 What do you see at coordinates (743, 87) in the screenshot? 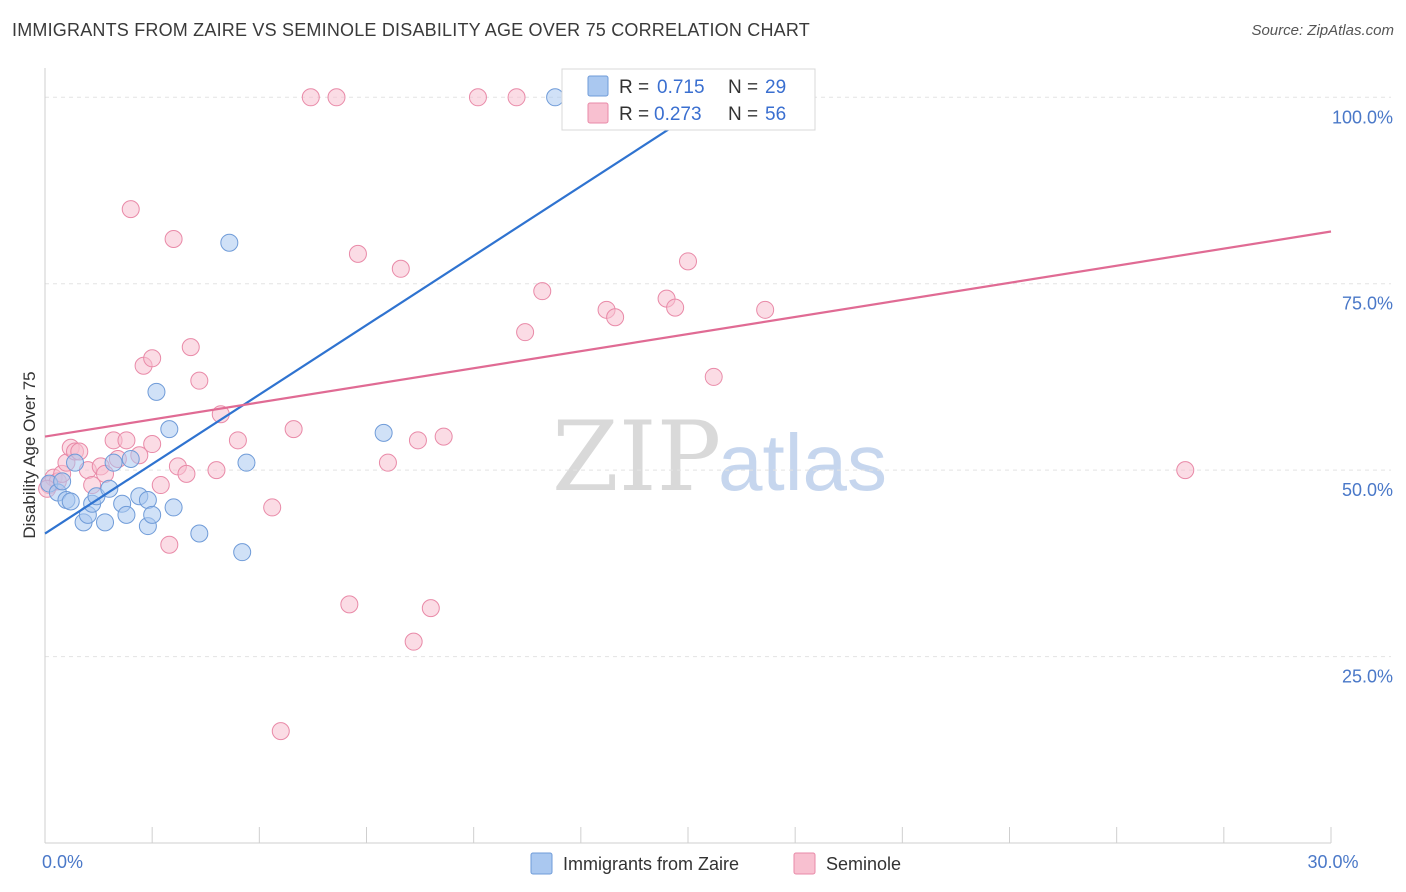
I see `stats-legend-n-label-zaire: N =` at bounding box center [743, 87].